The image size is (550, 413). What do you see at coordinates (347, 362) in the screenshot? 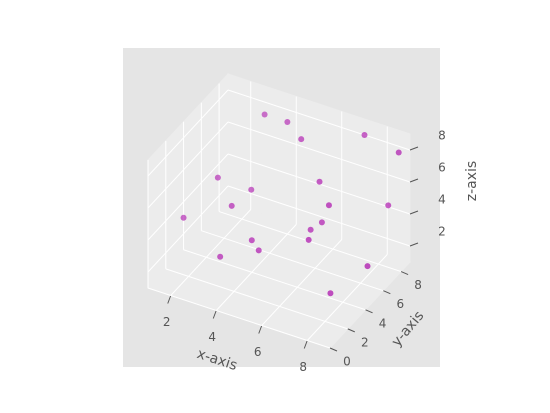
I see `y-tick-label: 0` at bounding box center [347, 362].